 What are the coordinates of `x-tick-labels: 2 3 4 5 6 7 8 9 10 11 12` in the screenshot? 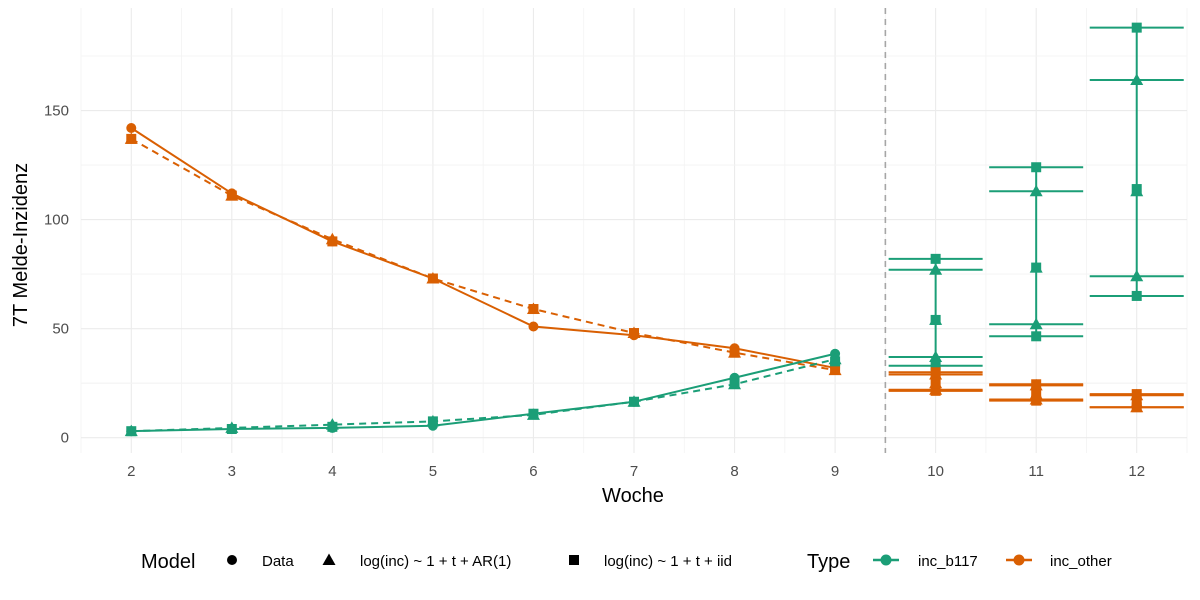 It's located at (636, 471).